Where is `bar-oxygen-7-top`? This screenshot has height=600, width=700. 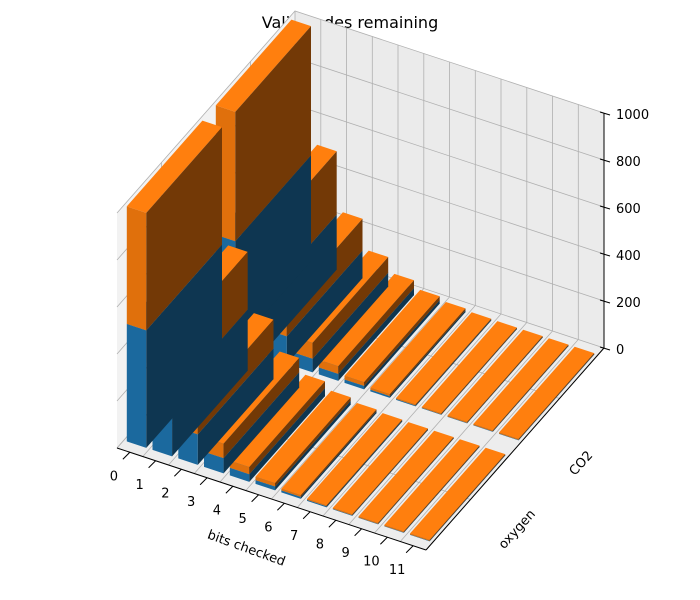 bar-oxygen-7-top is located at coordinates (355, 460).